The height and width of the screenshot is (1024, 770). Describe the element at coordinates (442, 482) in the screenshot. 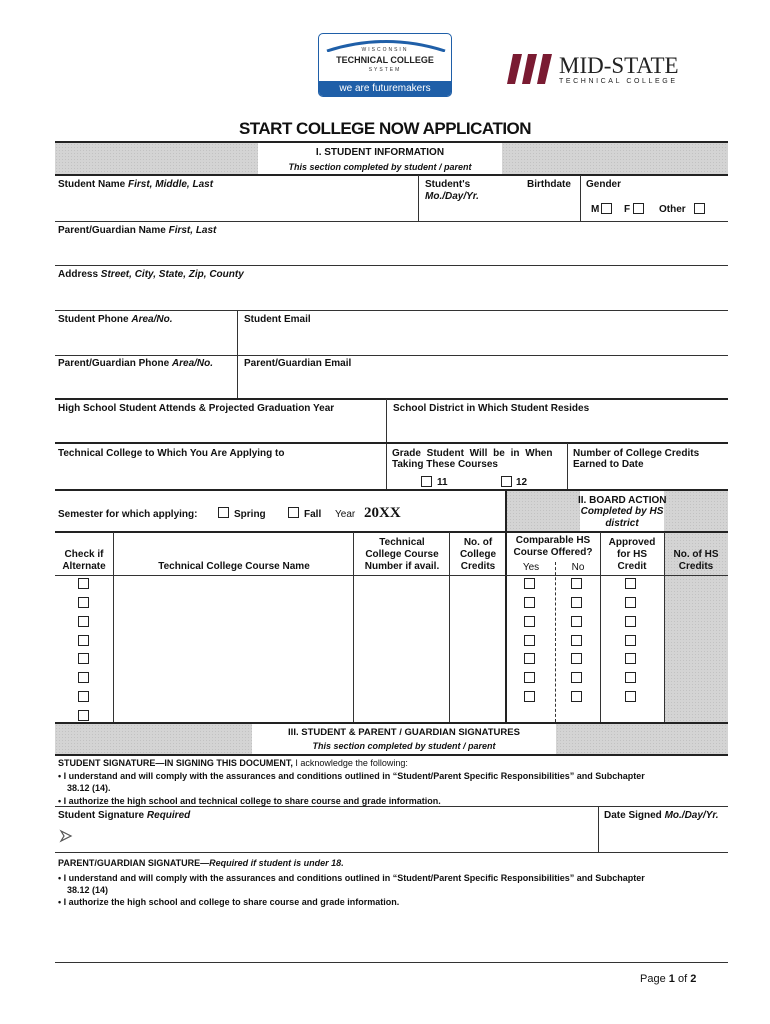

I see `grade-11-label: 11` at that location.